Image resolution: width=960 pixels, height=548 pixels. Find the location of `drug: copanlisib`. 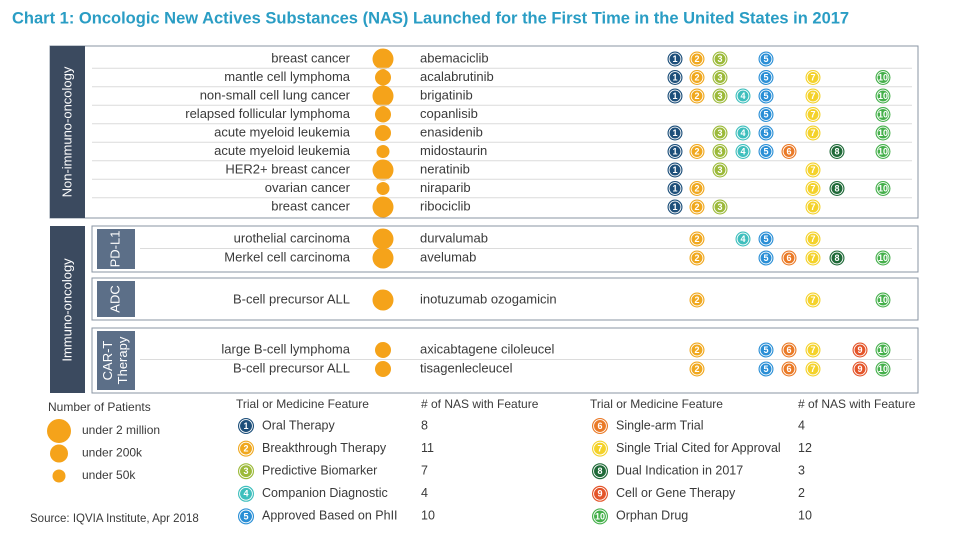

drug: copanlisib is located at coordinates (449, 113).